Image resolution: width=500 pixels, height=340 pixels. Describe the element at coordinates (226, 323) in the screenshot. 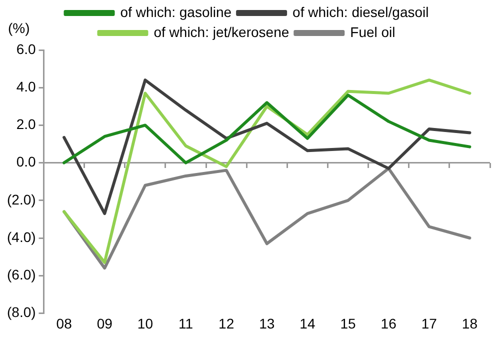

I see `x-tick-label: 12` at that location.